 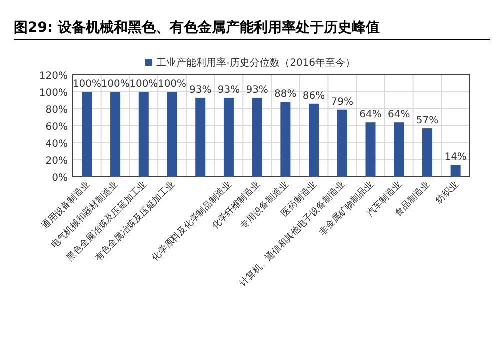 I want to click on y-tick-label: 120%, so click(x=53, y=76).